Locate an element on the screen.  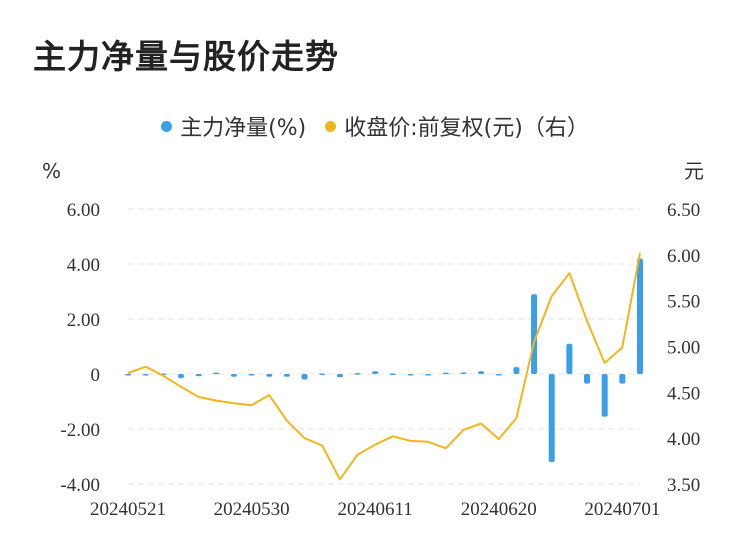
legend-item-close-price: 收盘价:前复权(元)（右） is located at coordinates (457, 126).